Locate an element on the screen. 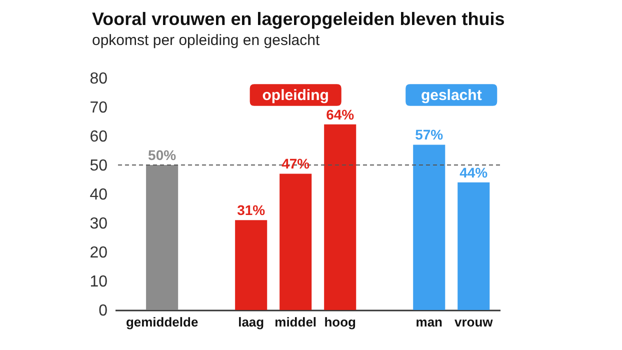 The width and height of the screenshot is (622, 350). y-tick-label: 10 is located at coordinates (99, 282).